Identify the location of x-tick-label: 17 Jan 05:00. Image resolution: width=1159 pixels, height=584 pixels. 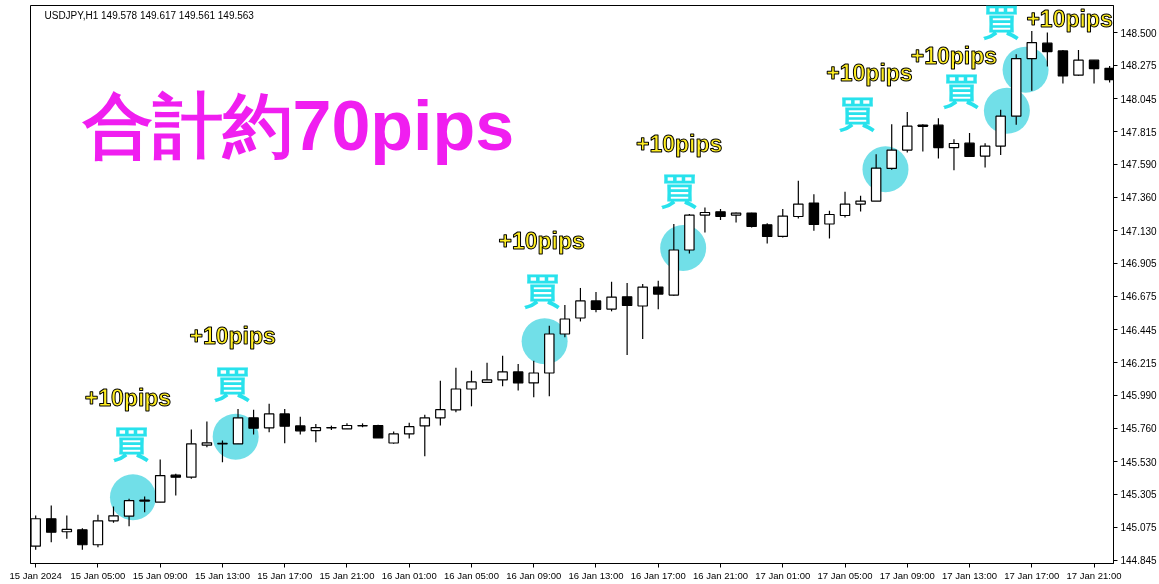
(845, 575).